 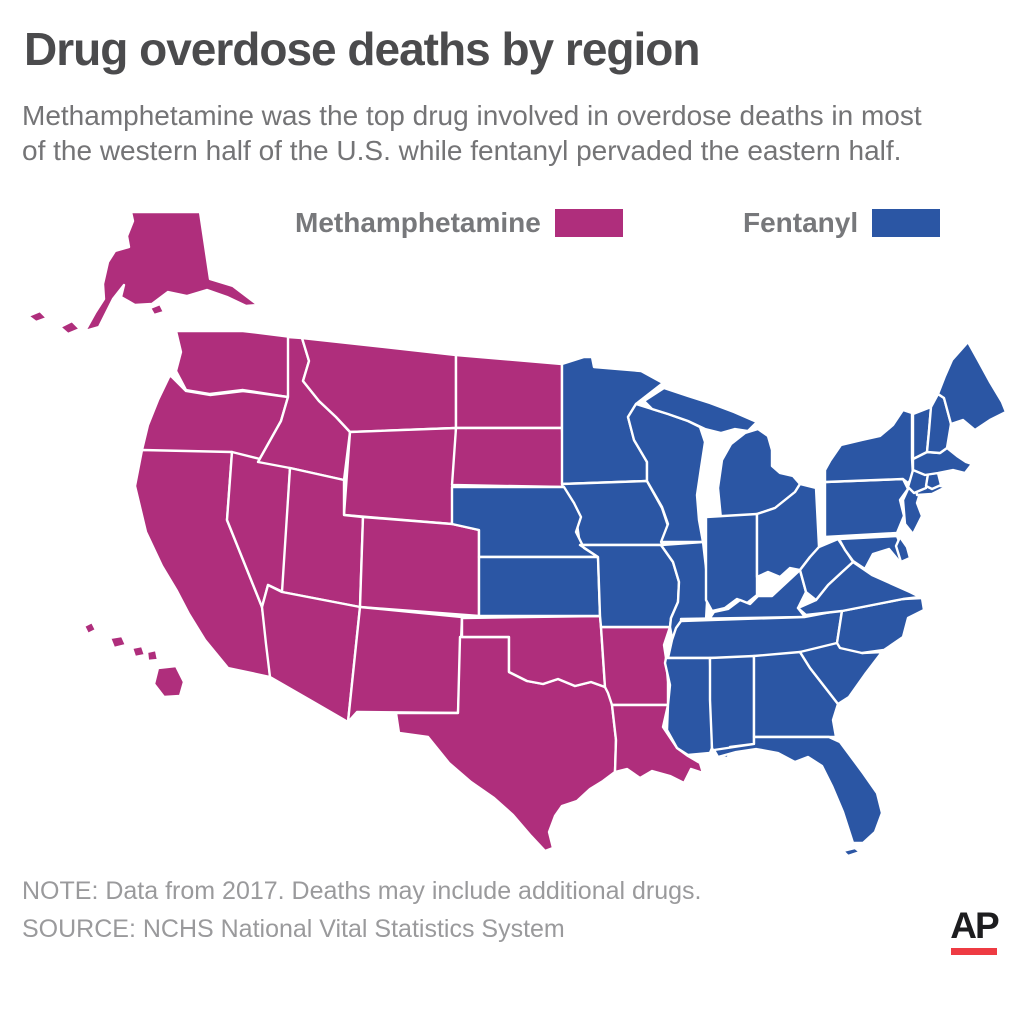 I want to click on state-DE, so click(x=903, y=549).